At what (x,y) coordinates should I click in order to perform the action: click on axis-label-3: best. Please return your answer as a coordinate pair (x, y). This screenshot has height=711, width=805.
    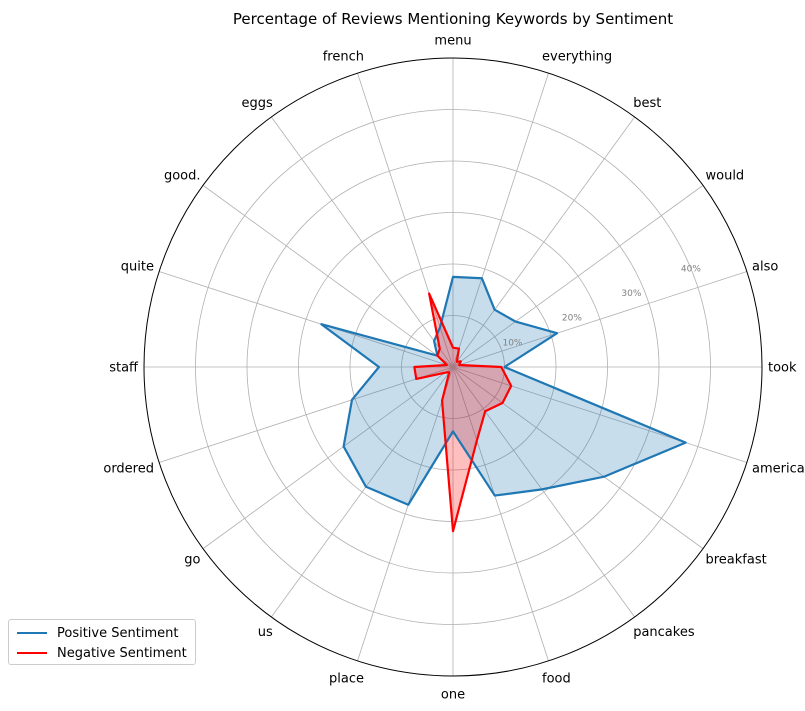
    Looking at the image, I should click on (647, 103).